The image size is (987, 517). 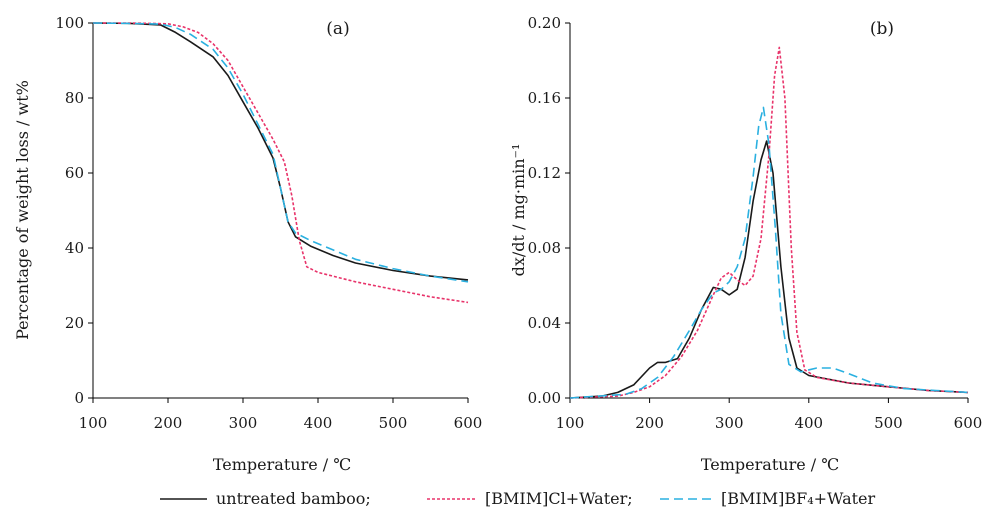 I want to click on y-tick-label: 0, so click(x=79, y=398).